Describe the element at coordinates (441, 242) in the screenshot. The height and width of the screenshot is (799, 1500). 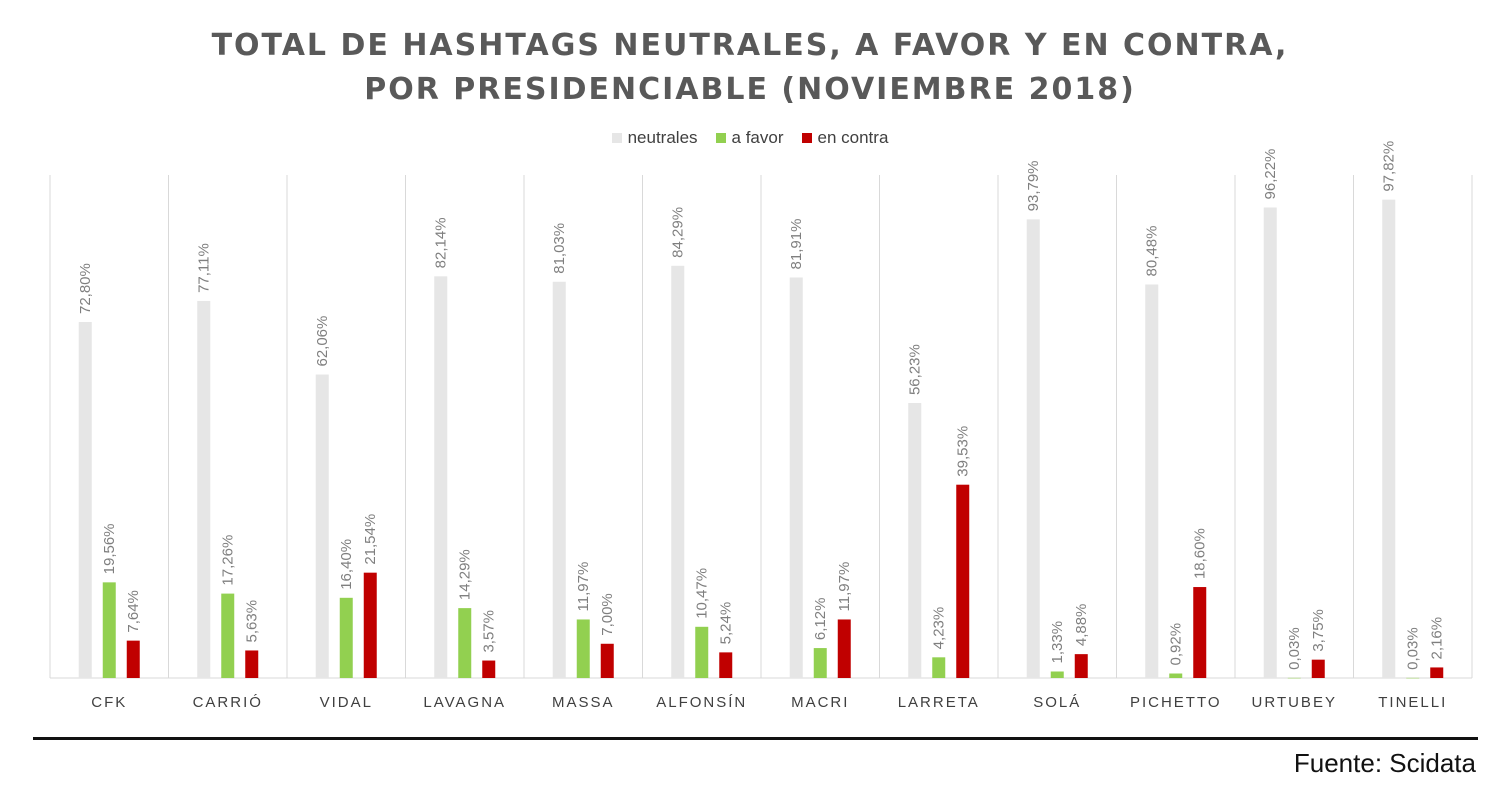
I see `data-label-neutrales: 82,14%` at that location.